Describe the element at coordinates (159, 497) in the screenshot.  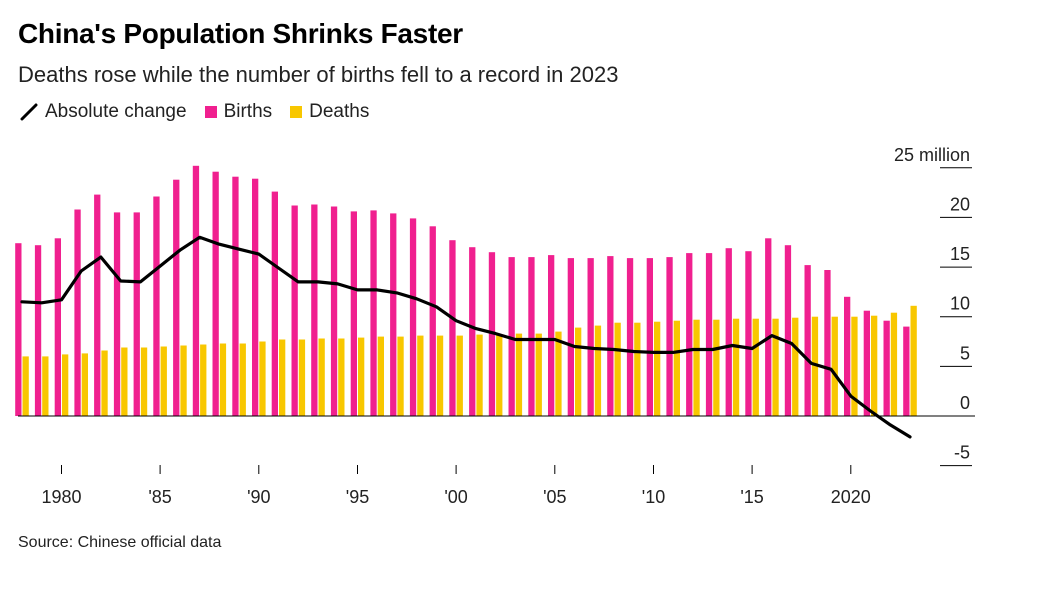
I see `x-tick-label: '85` at that location.